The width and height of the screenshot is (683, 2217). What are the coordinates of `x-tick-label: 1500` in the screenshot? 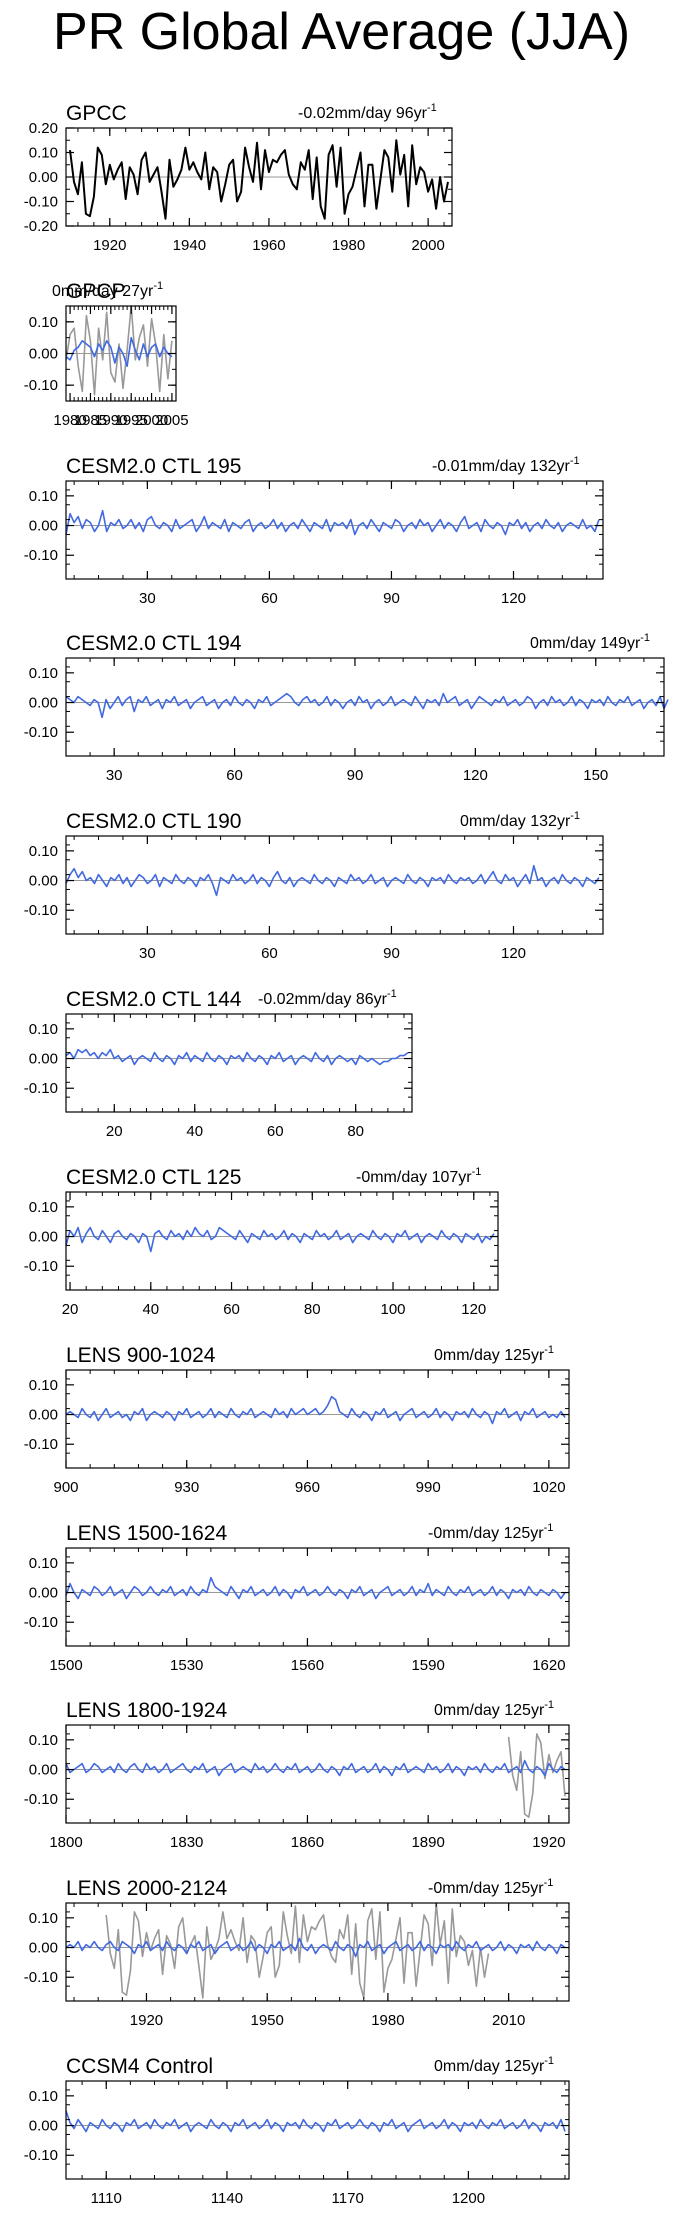 It's located at (65, 1665).